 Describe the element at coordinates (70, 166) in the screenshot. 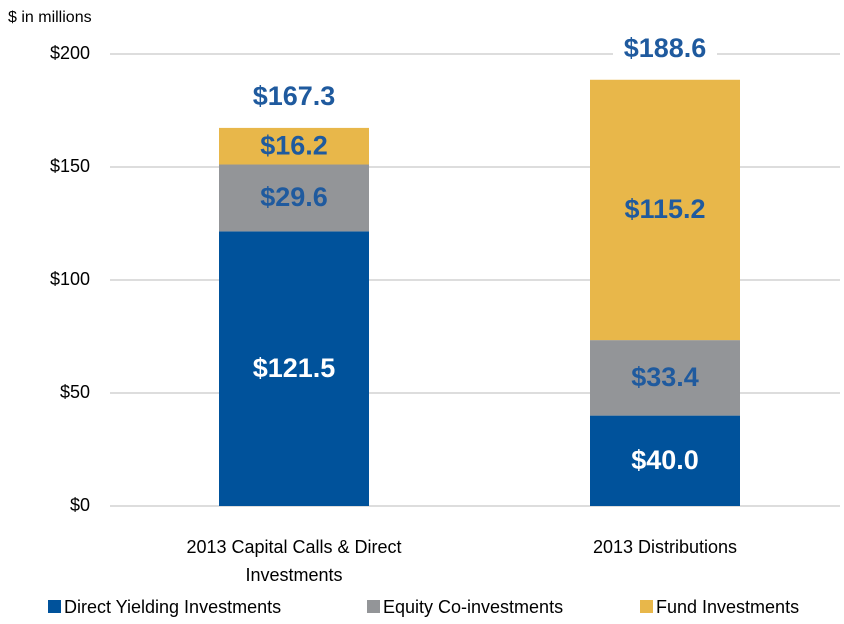

I see `y-tick-label: $150` at that location.